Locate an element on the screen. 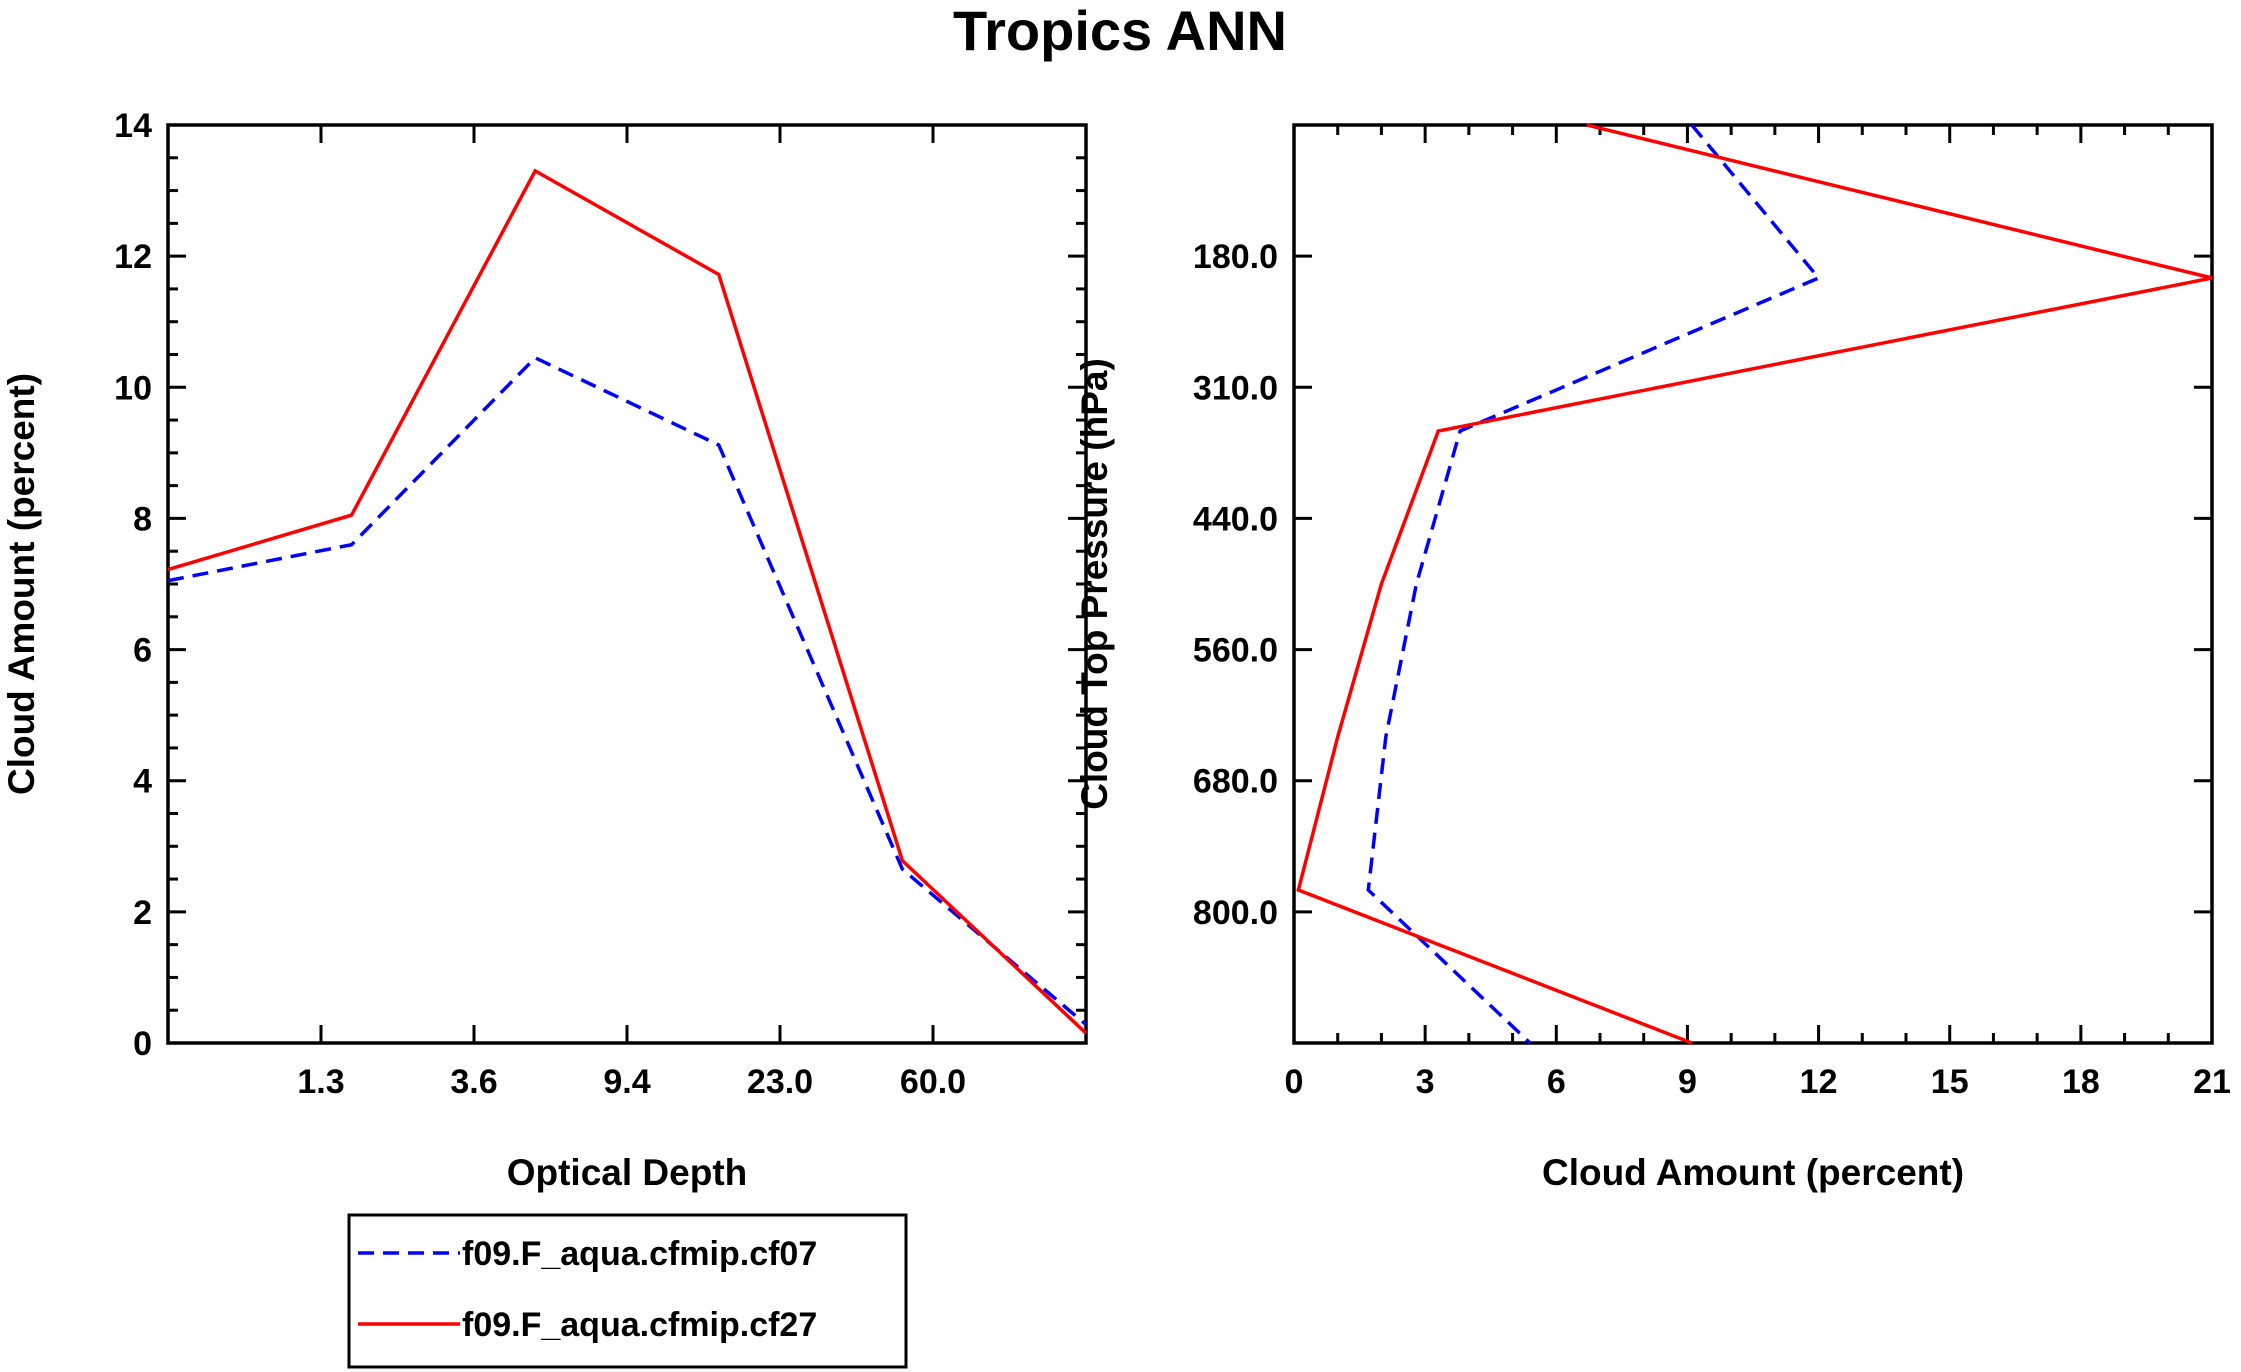 The image size is (2241, 1372). left-x-axis-label: Optical Depth is located at coordinates (627, 1172).